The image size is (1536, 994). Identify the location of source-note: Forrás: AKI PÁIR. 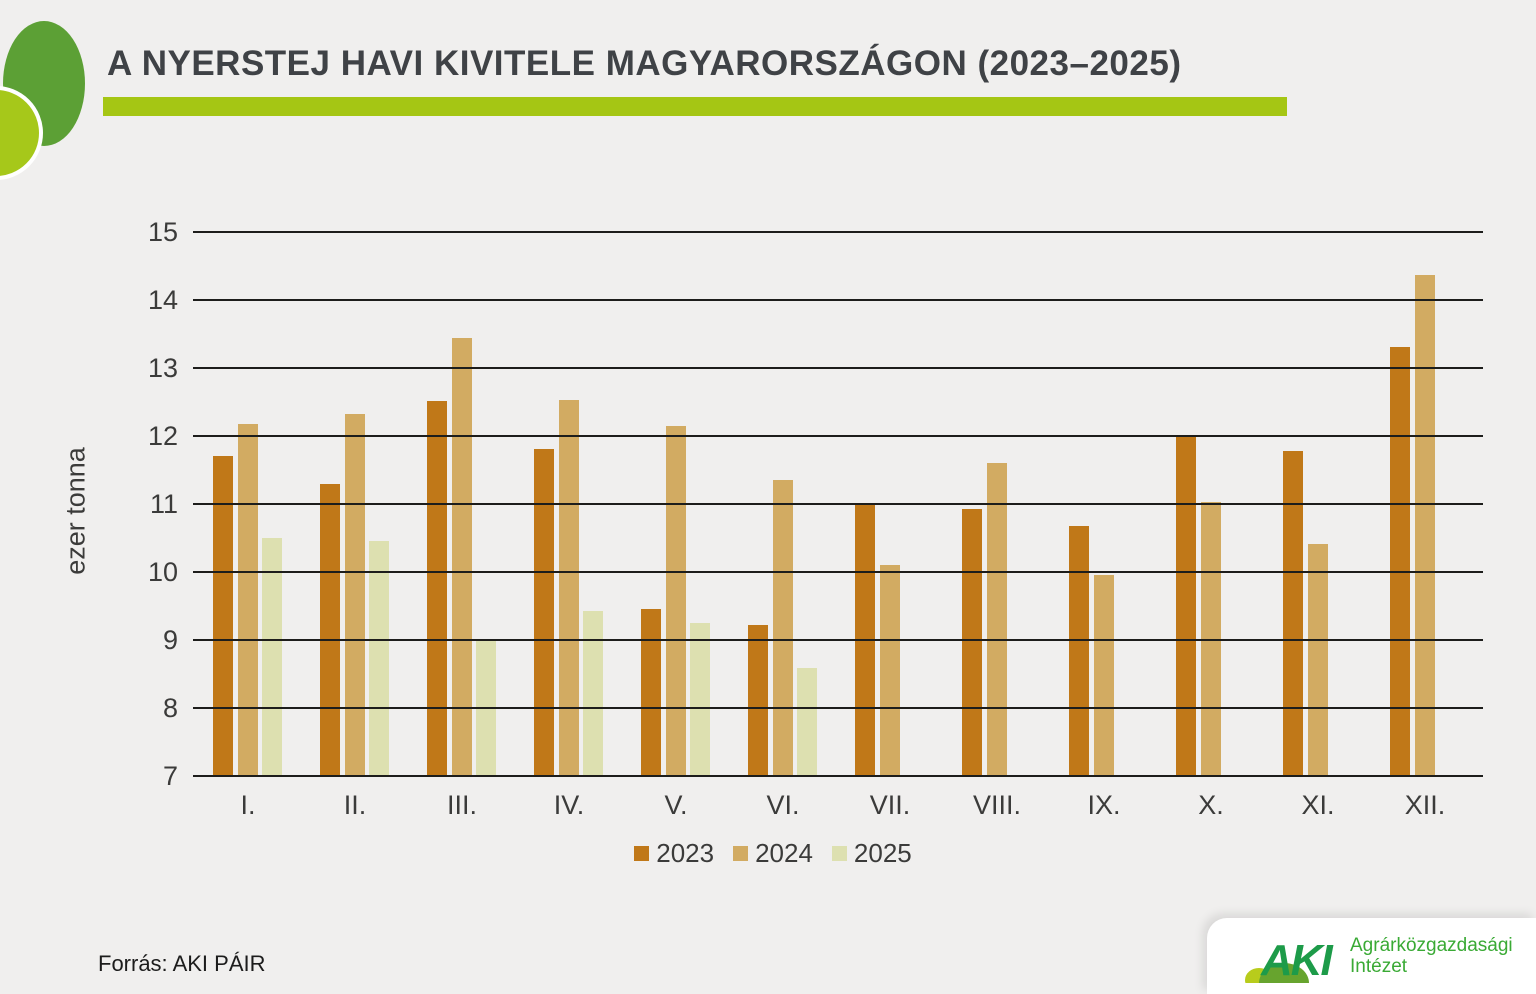
(182, 963).